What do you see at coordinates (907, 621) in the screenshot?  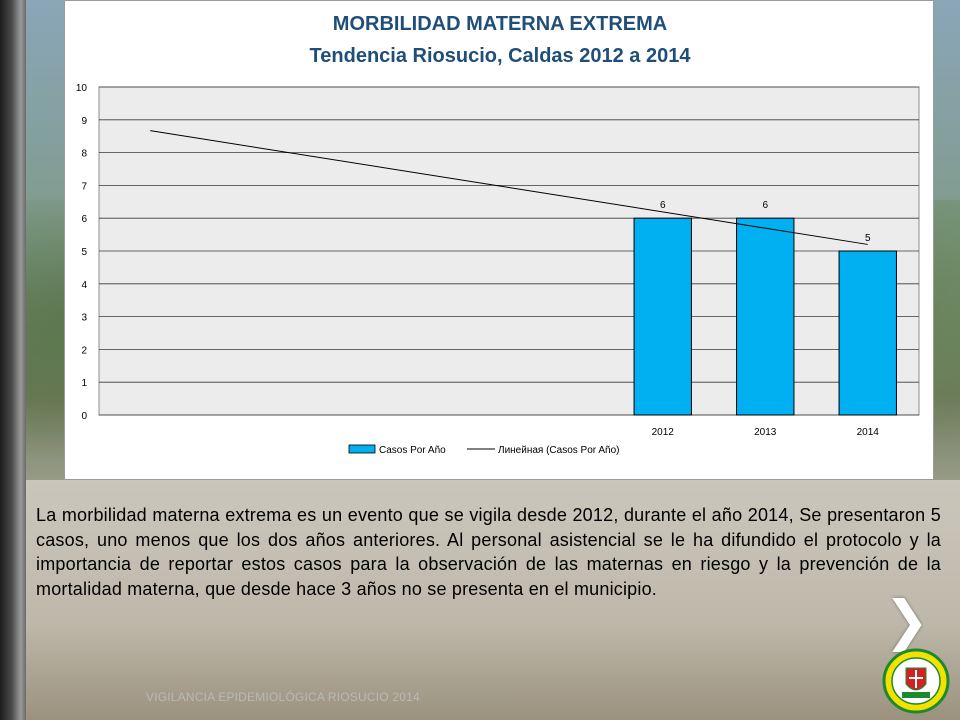 I see `next-slide-arrow-icon: ❯` at bounding box center [907, 621].